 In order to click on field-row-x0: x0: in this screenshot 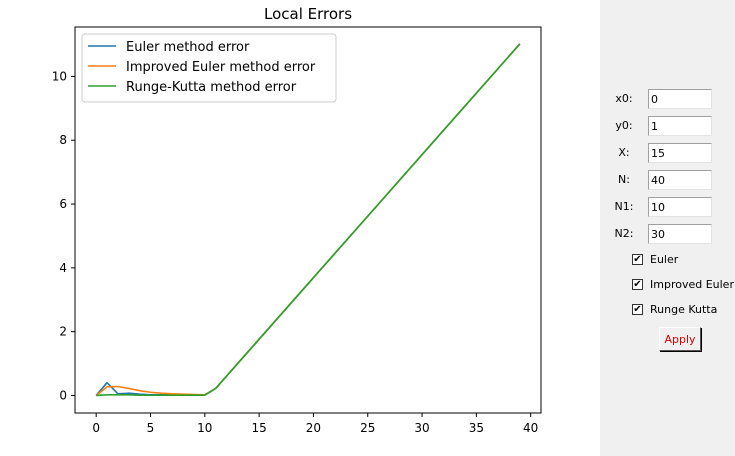, I will do `click(667, 99)`.